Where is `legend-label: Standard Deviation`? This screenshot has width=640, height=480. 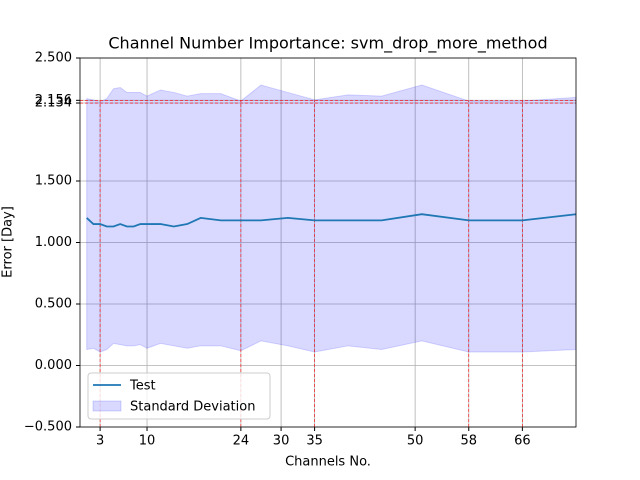
legend-label: Standard Deviation is located at coordinates (192, 407).